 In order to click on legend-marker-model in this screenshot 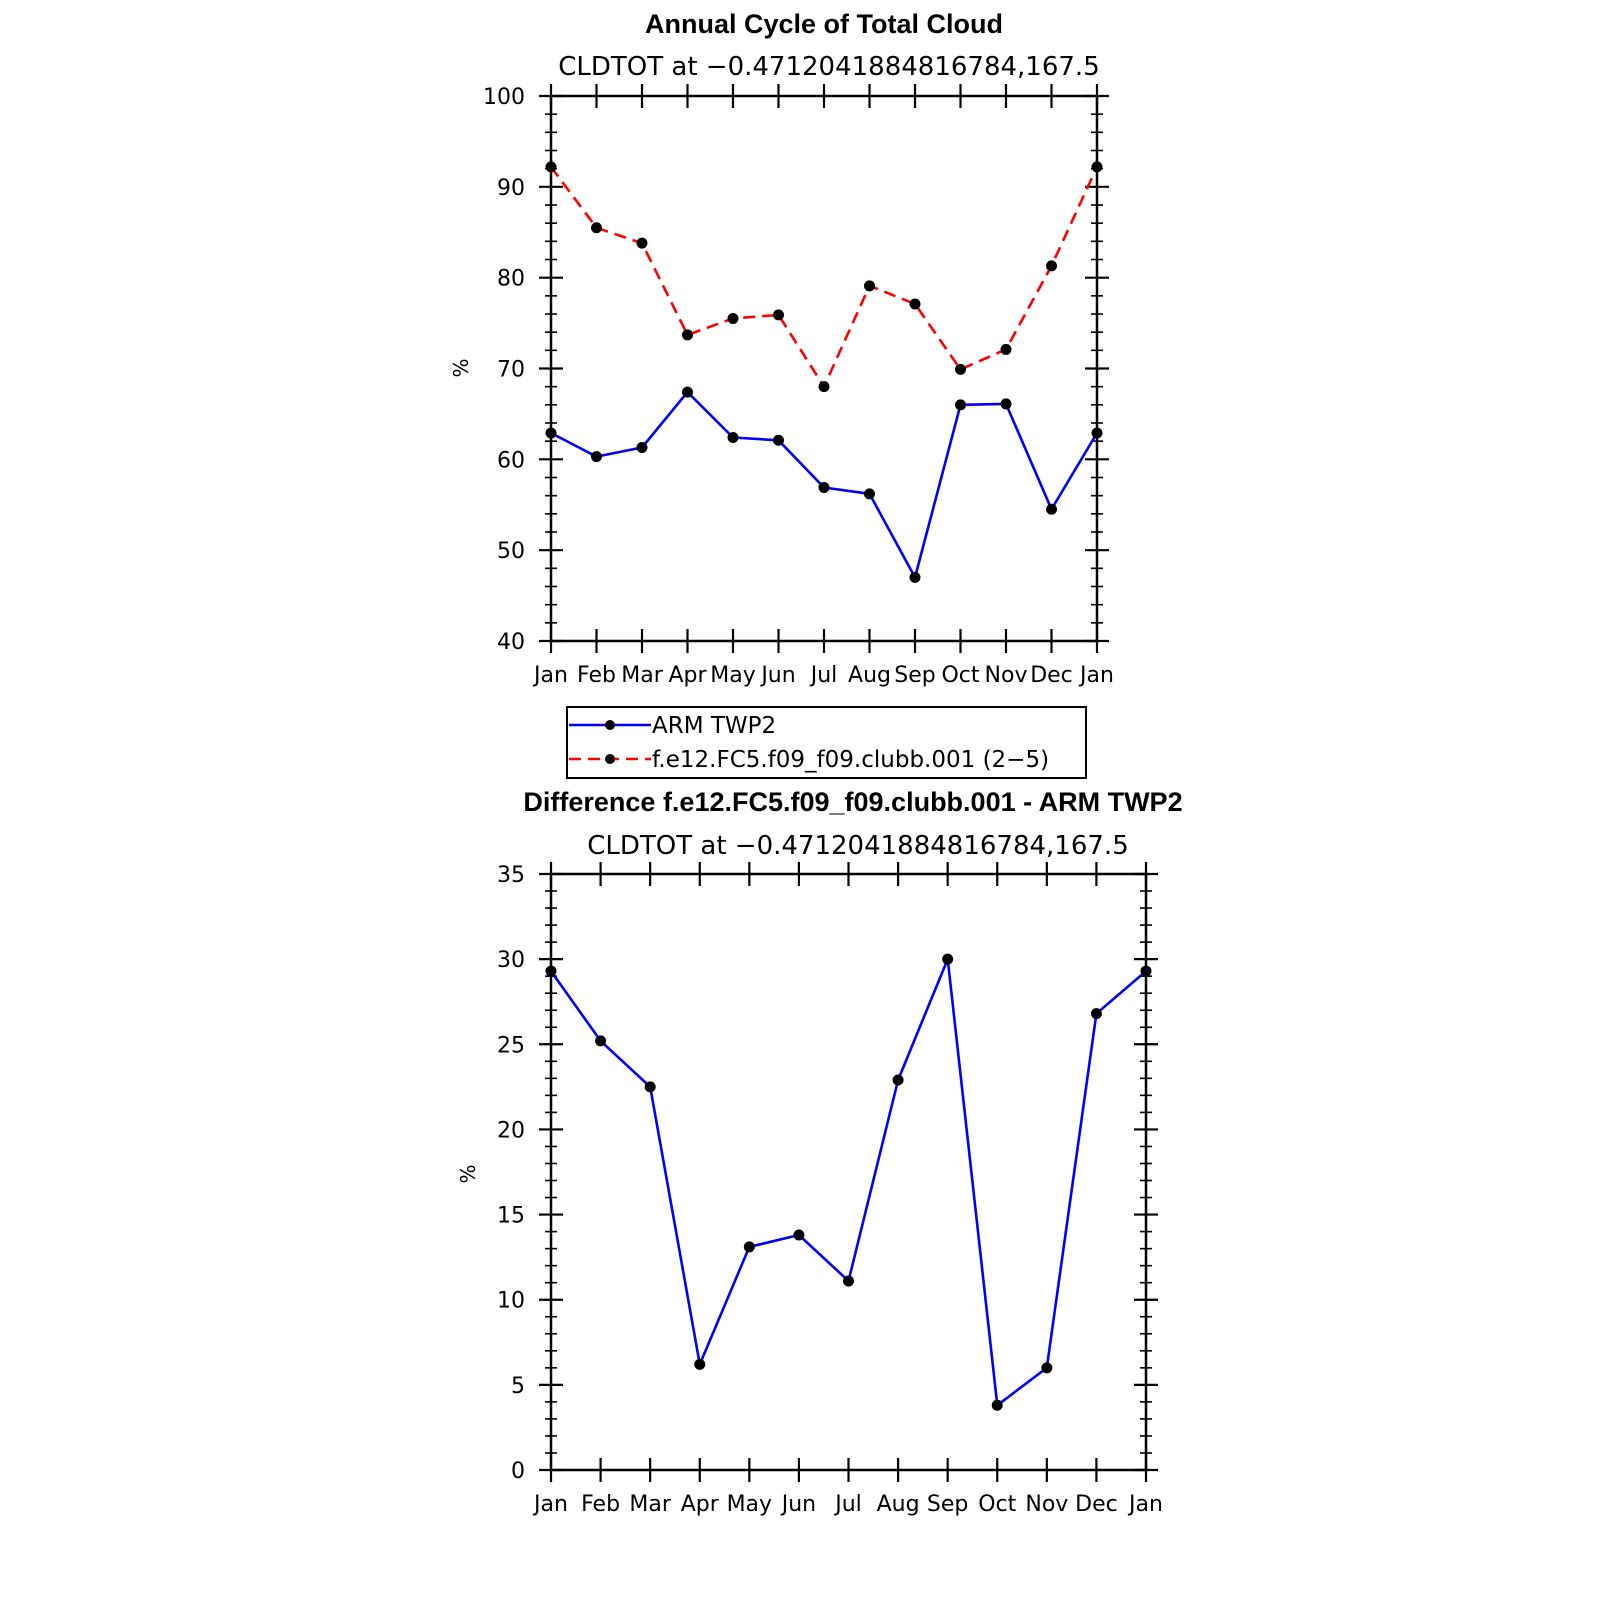, I will do `click(610, 759)`.